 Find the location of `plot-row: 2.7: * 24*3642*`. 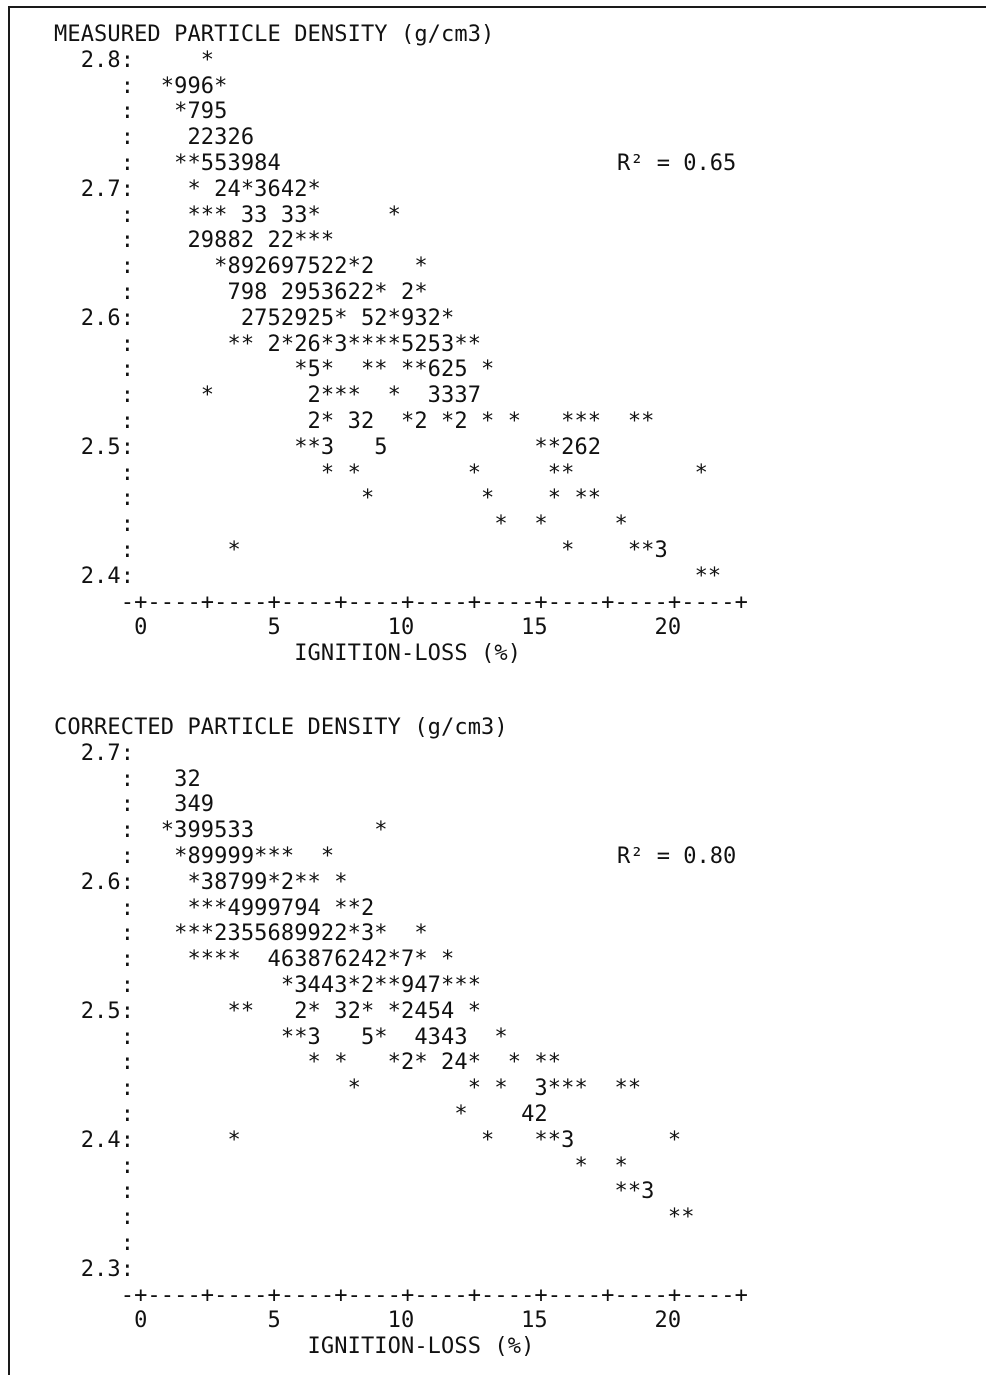

plot-row: 2.7: * 24*3642* is located at coordinates (187, 189).